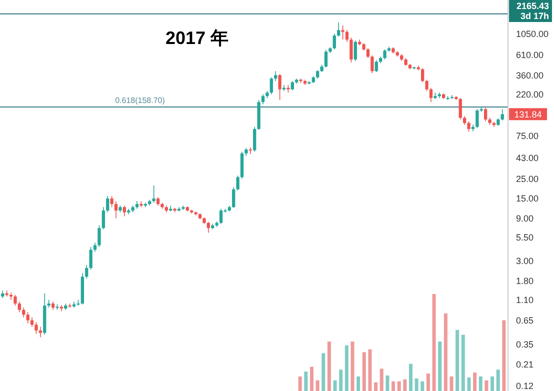  What do you see at coordinates (532, 6) in the screenshot?
I see `text: 2165.43` at bounding box center [532, 6].